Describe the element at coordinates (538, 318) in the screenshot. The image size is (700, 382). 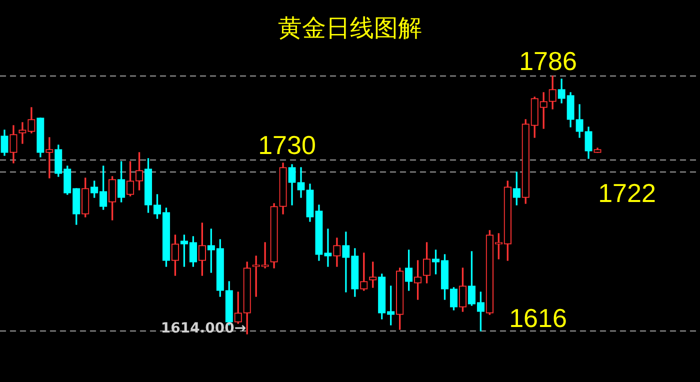
I see `ref-line-label: 1616` at that location.